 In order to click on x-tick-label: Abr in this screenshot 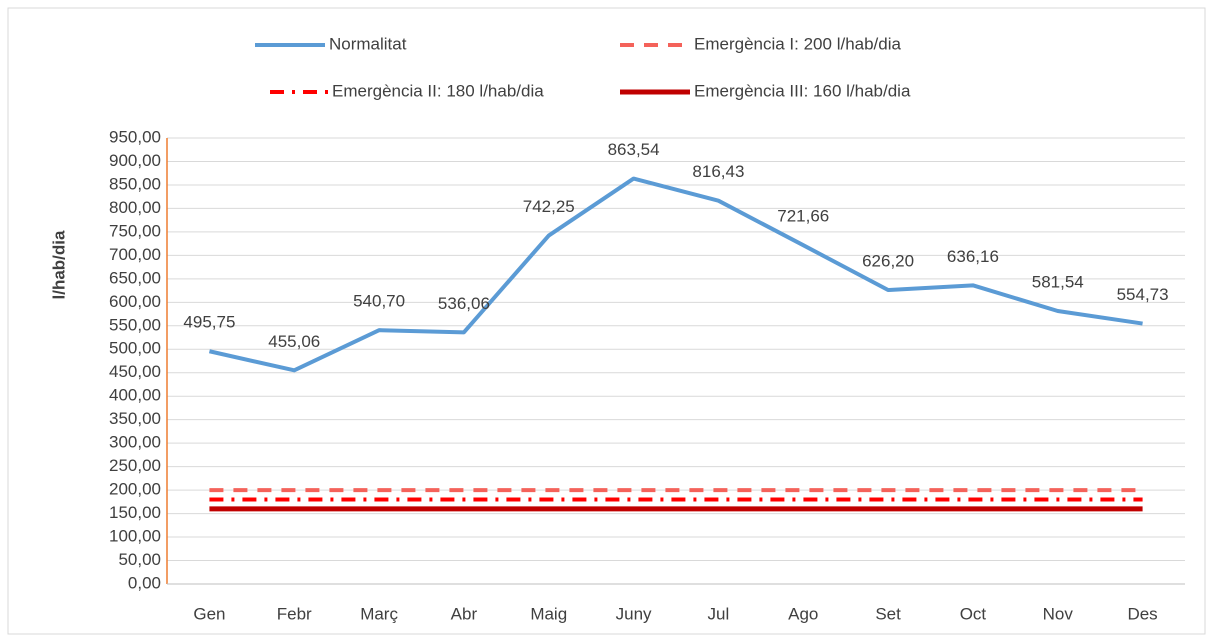, I will do `click(464, 613)`.